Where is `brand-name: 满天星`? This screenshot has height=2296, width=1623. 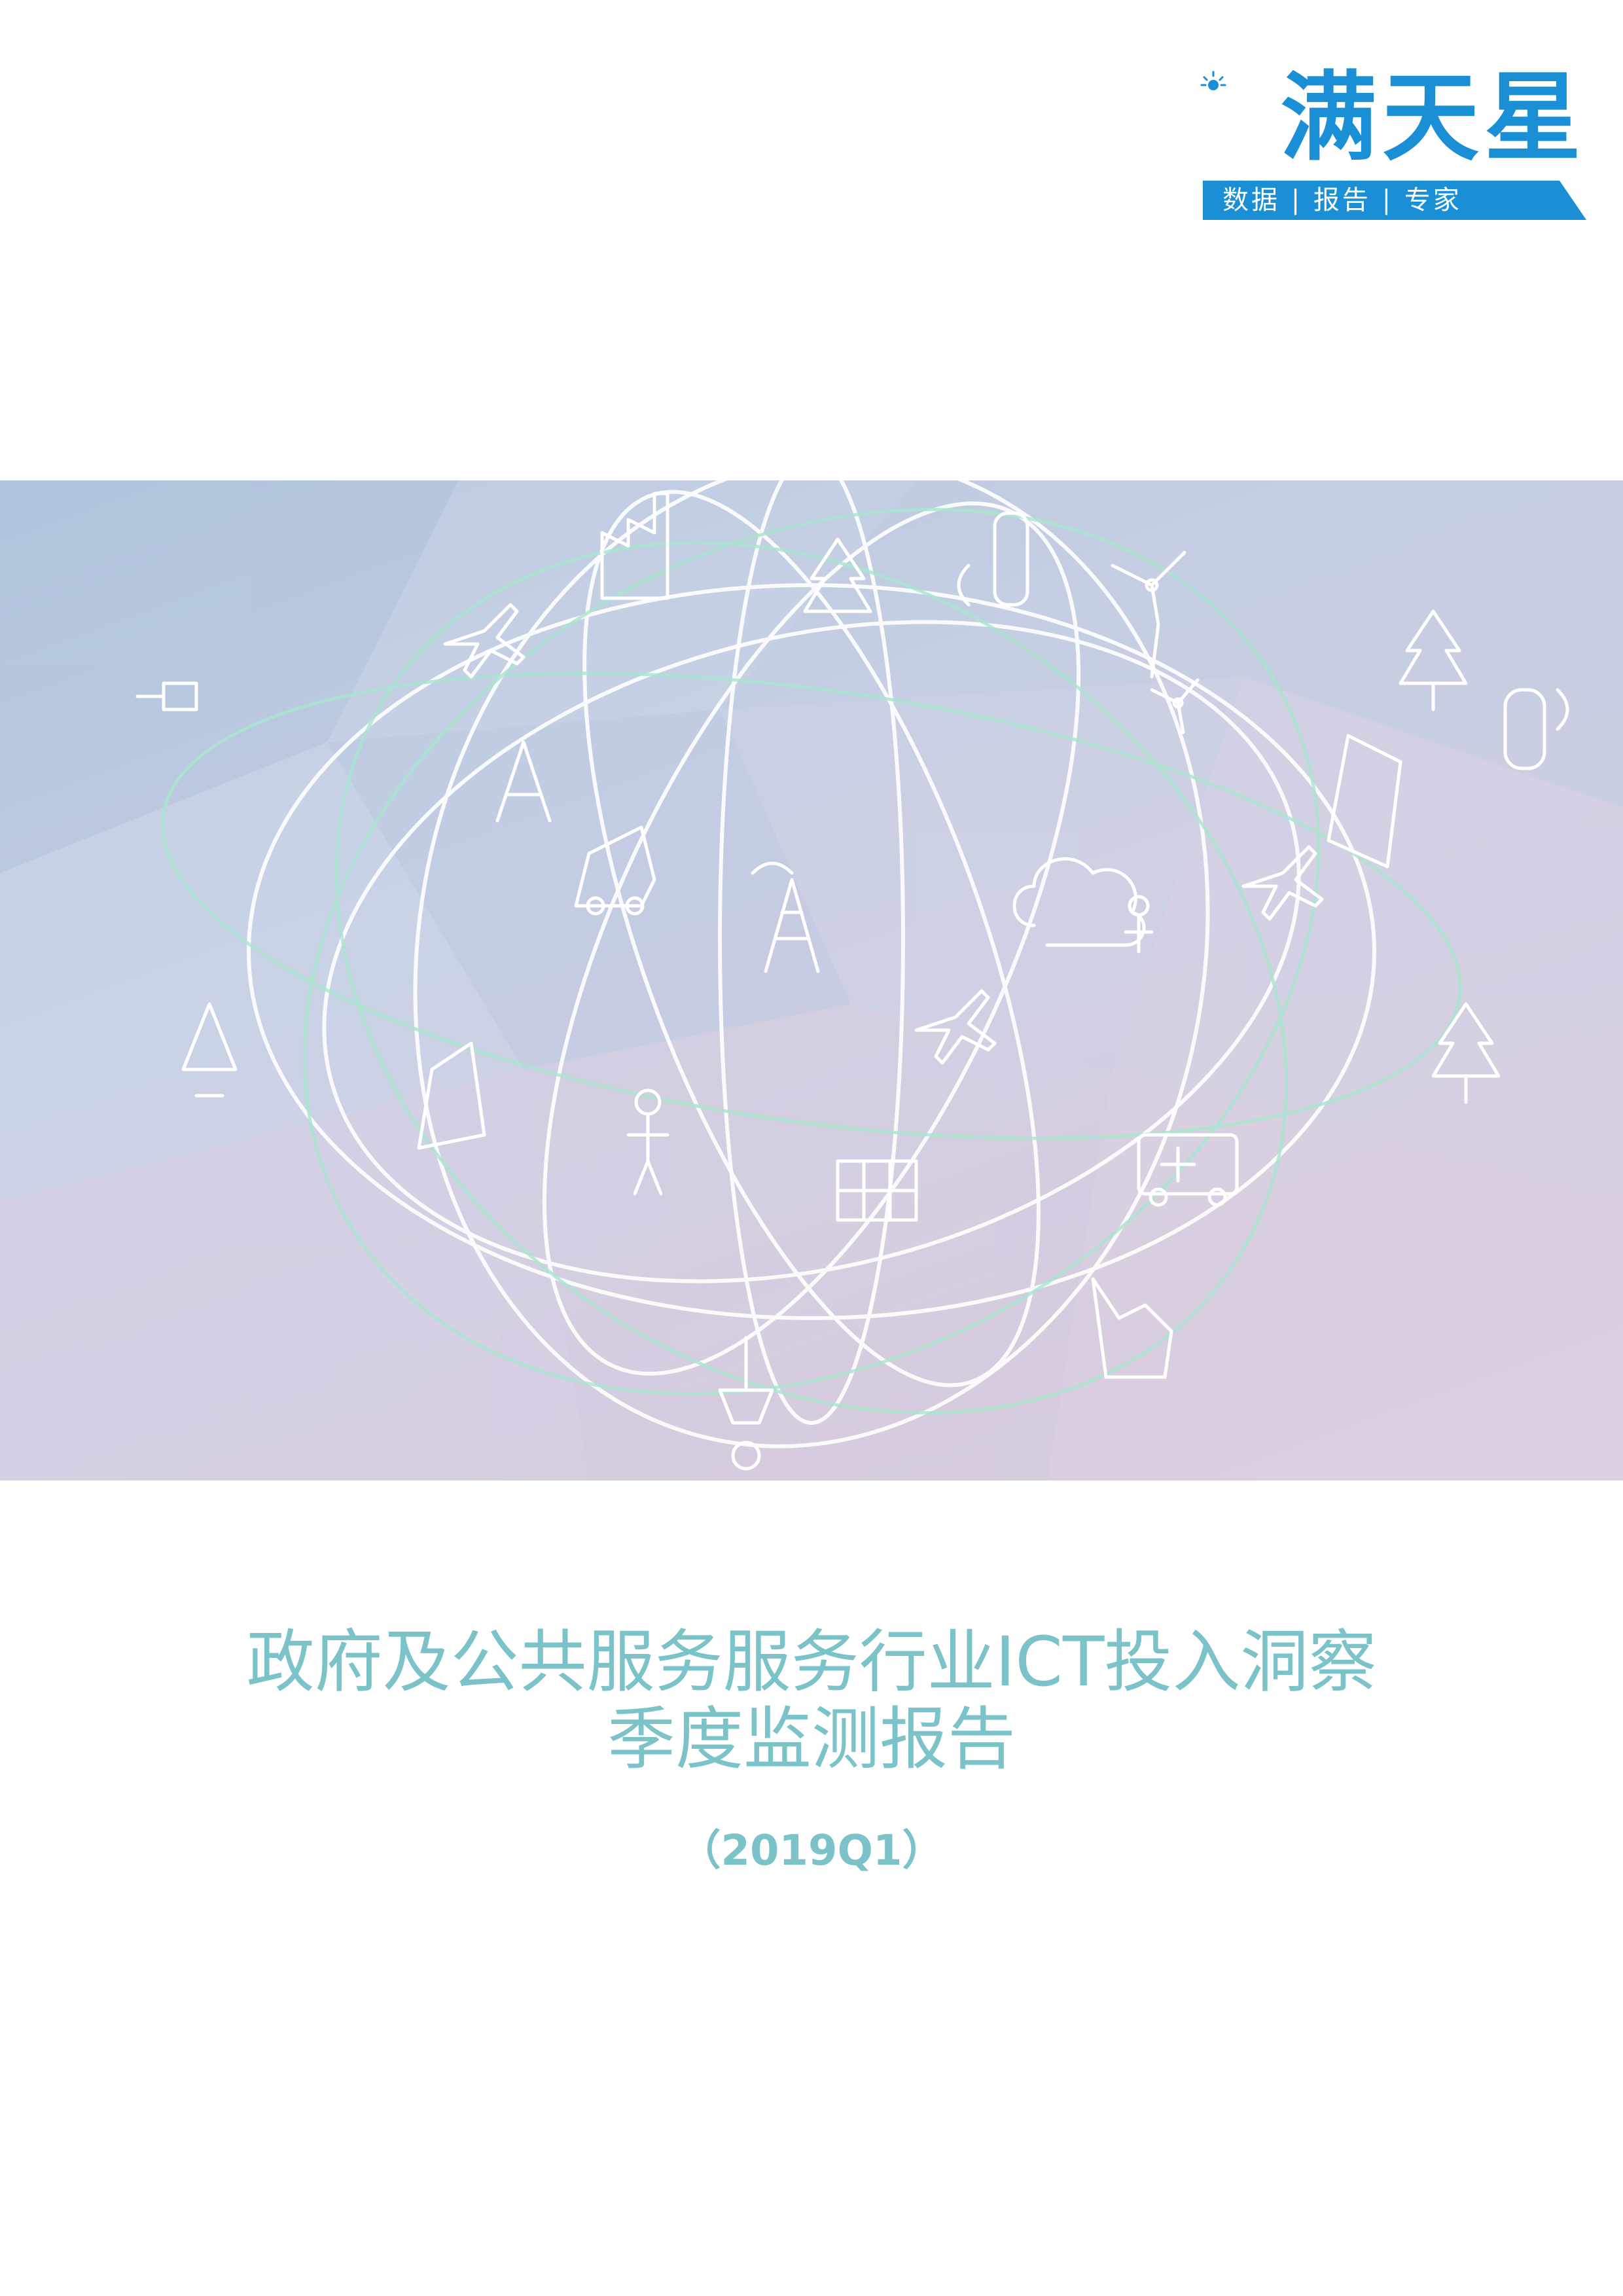 brand-name: 满天星 is located at coordinates (1433, 118).